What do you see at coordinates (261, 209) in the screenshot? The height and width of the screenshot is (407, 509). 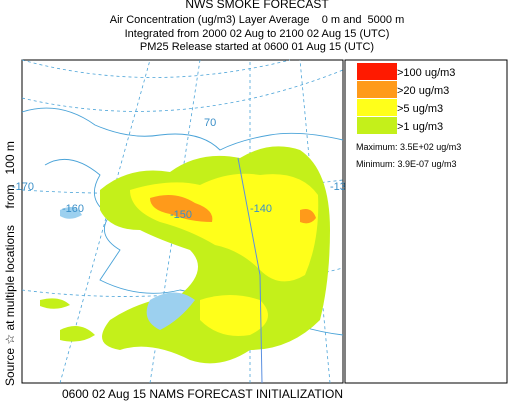 I see `graticule-label: -140` at bounding box center [261, 209].